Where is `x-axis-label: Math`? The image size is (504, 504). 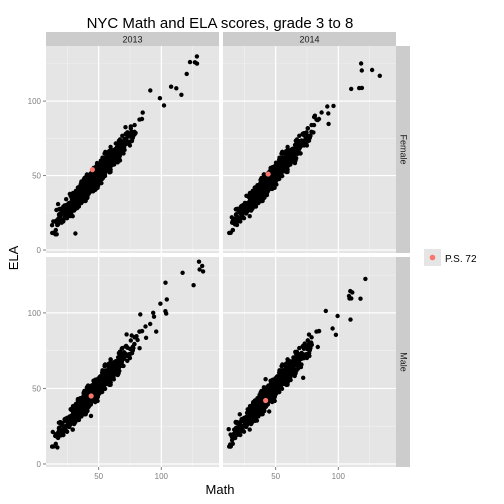 x-axis-label: Math is located at coordinates (220, 489).